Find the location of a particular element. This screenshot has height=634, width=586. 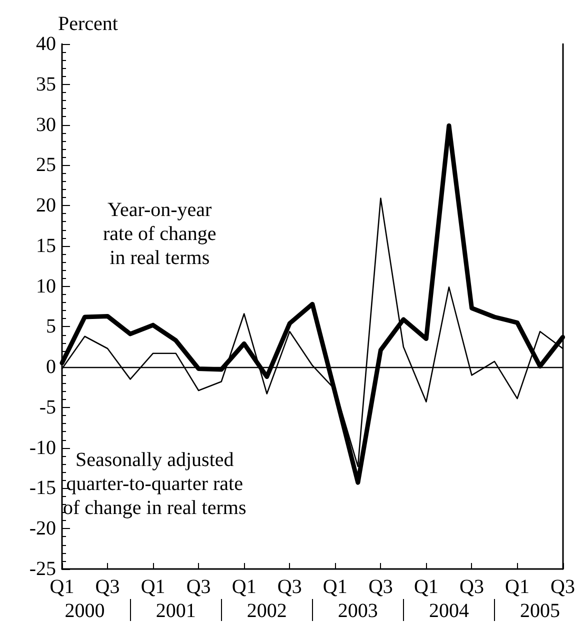

y-tick-label: 20 is located at coordinates (46, 205).